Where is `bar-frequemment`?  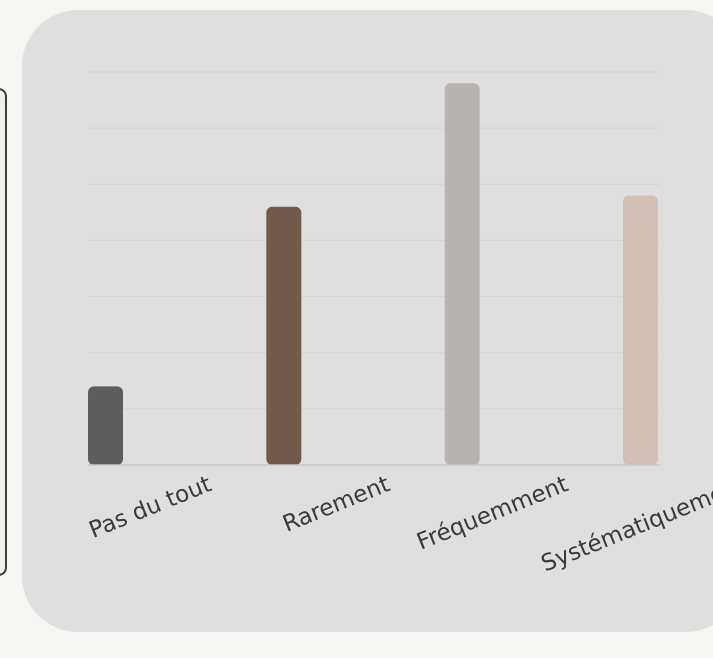
bar-frequemment is located at coordinates (462, 274).